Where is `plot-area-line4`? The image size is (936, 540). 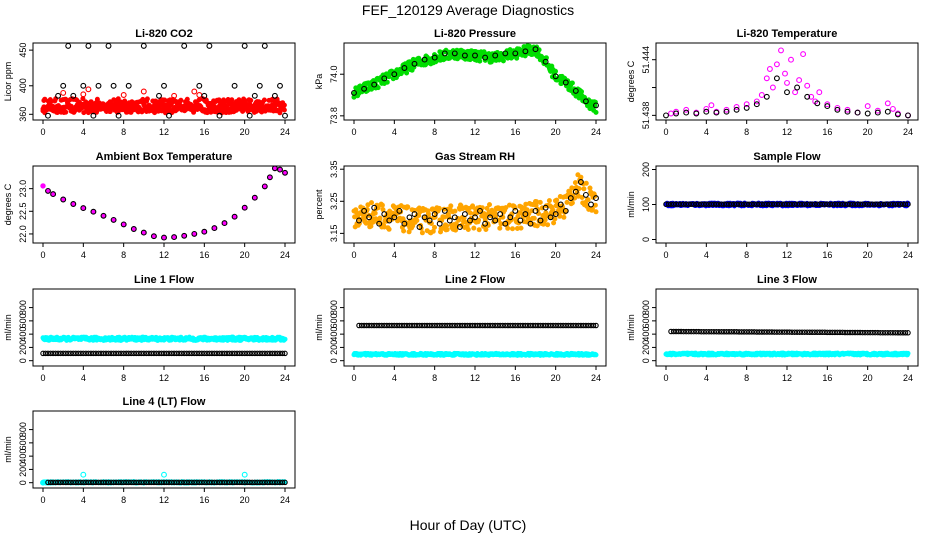 plot-area-line4 is located at coordinates (164, 478).